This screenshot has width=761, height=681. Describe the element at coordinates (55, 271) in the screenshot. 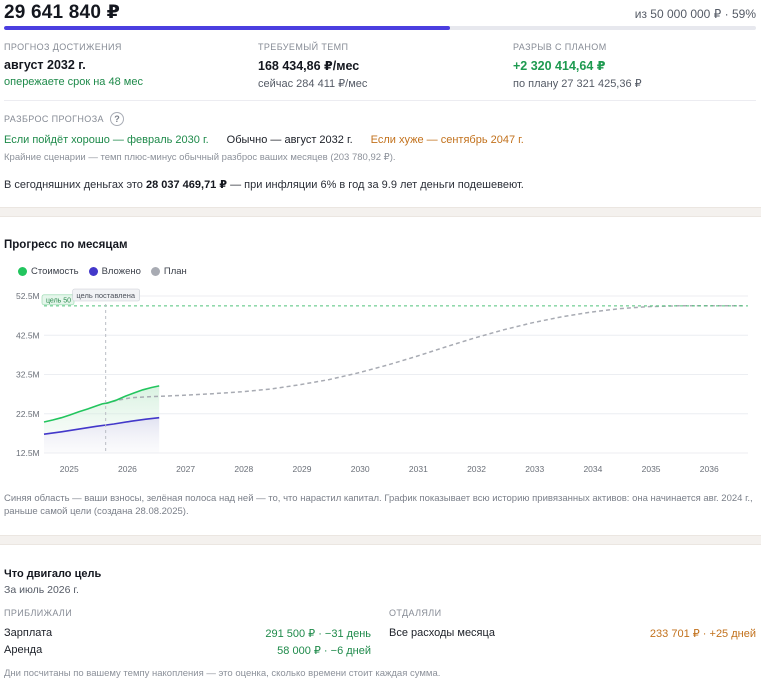

I see `legend-label: Стоимость` at that location.